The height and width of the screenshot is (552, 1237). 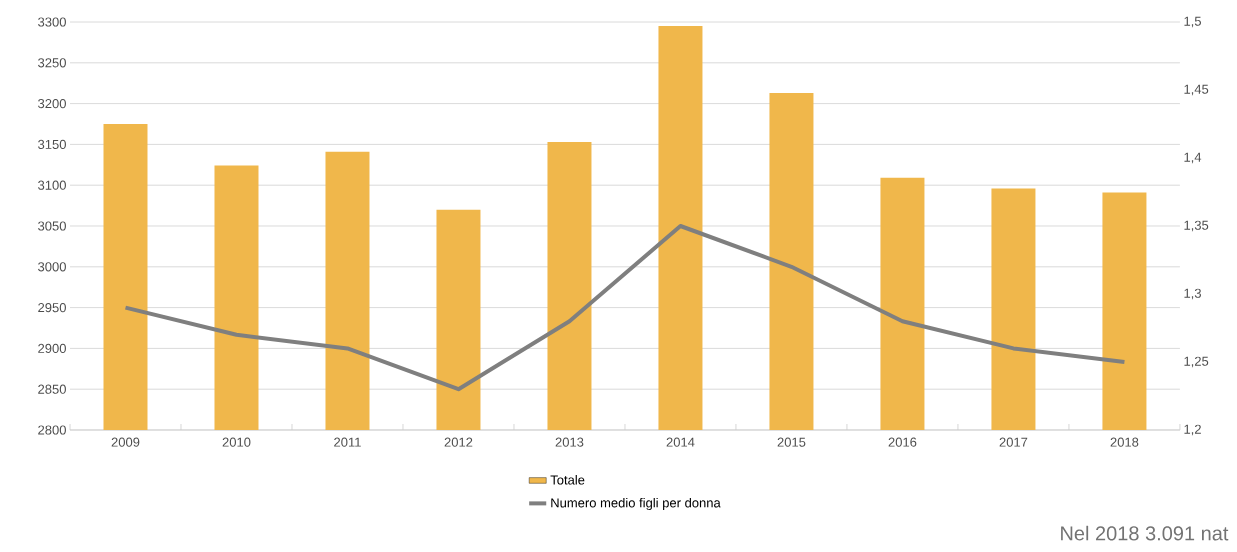 What do you see at coordinates (1192, 430) in the screenshot?
I see `y2-tick-label: 1,2` at bounding box center [1192, 430].